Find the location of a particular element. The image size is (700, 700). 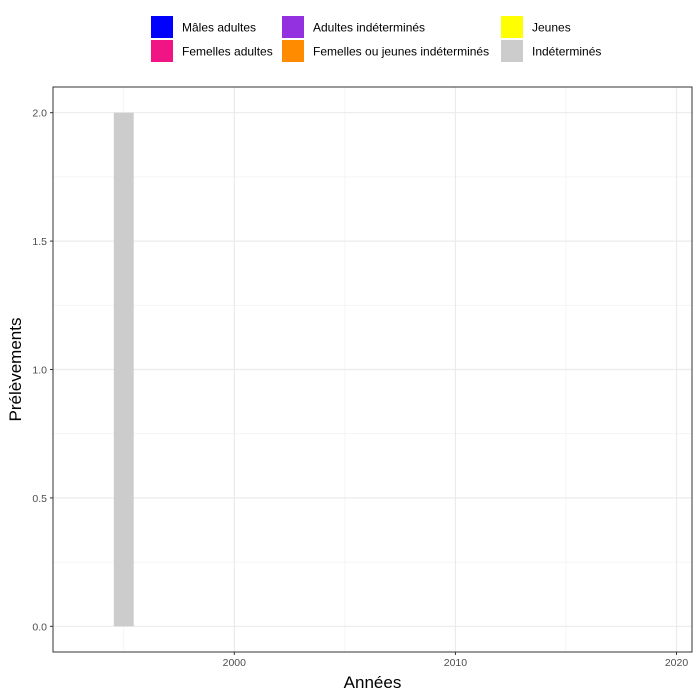

legend-item-femelles-adultes: Femelles adultes is located at coordinates (212, 51).